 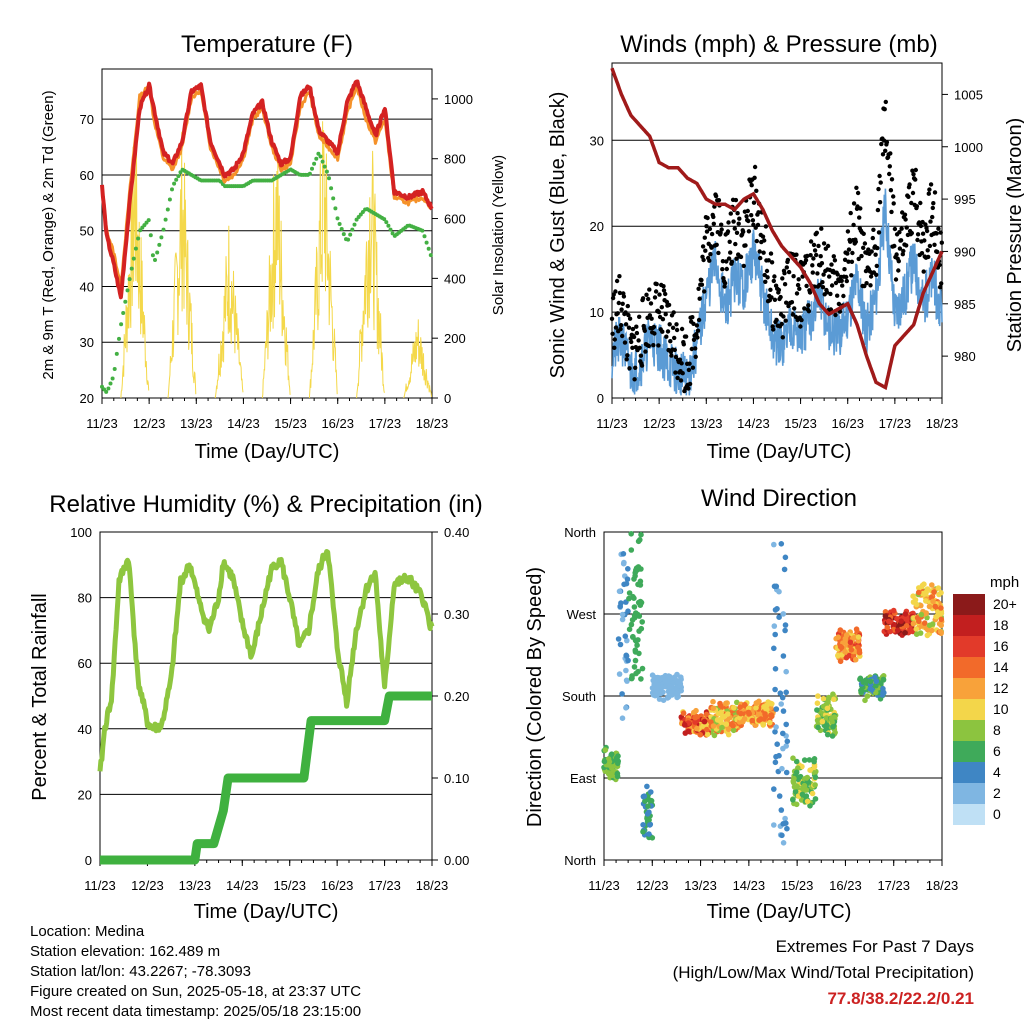 What do you see at coordinates (749, 885) in the screenshot?
I see `direction-xtick-label: 14/23` at bounding box center [749, 885].